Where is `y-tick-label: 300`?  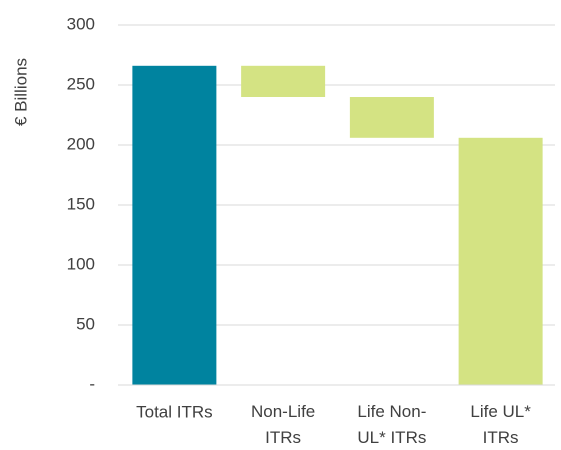 y-tick-label: 300 is located at coordinates (81, 23).